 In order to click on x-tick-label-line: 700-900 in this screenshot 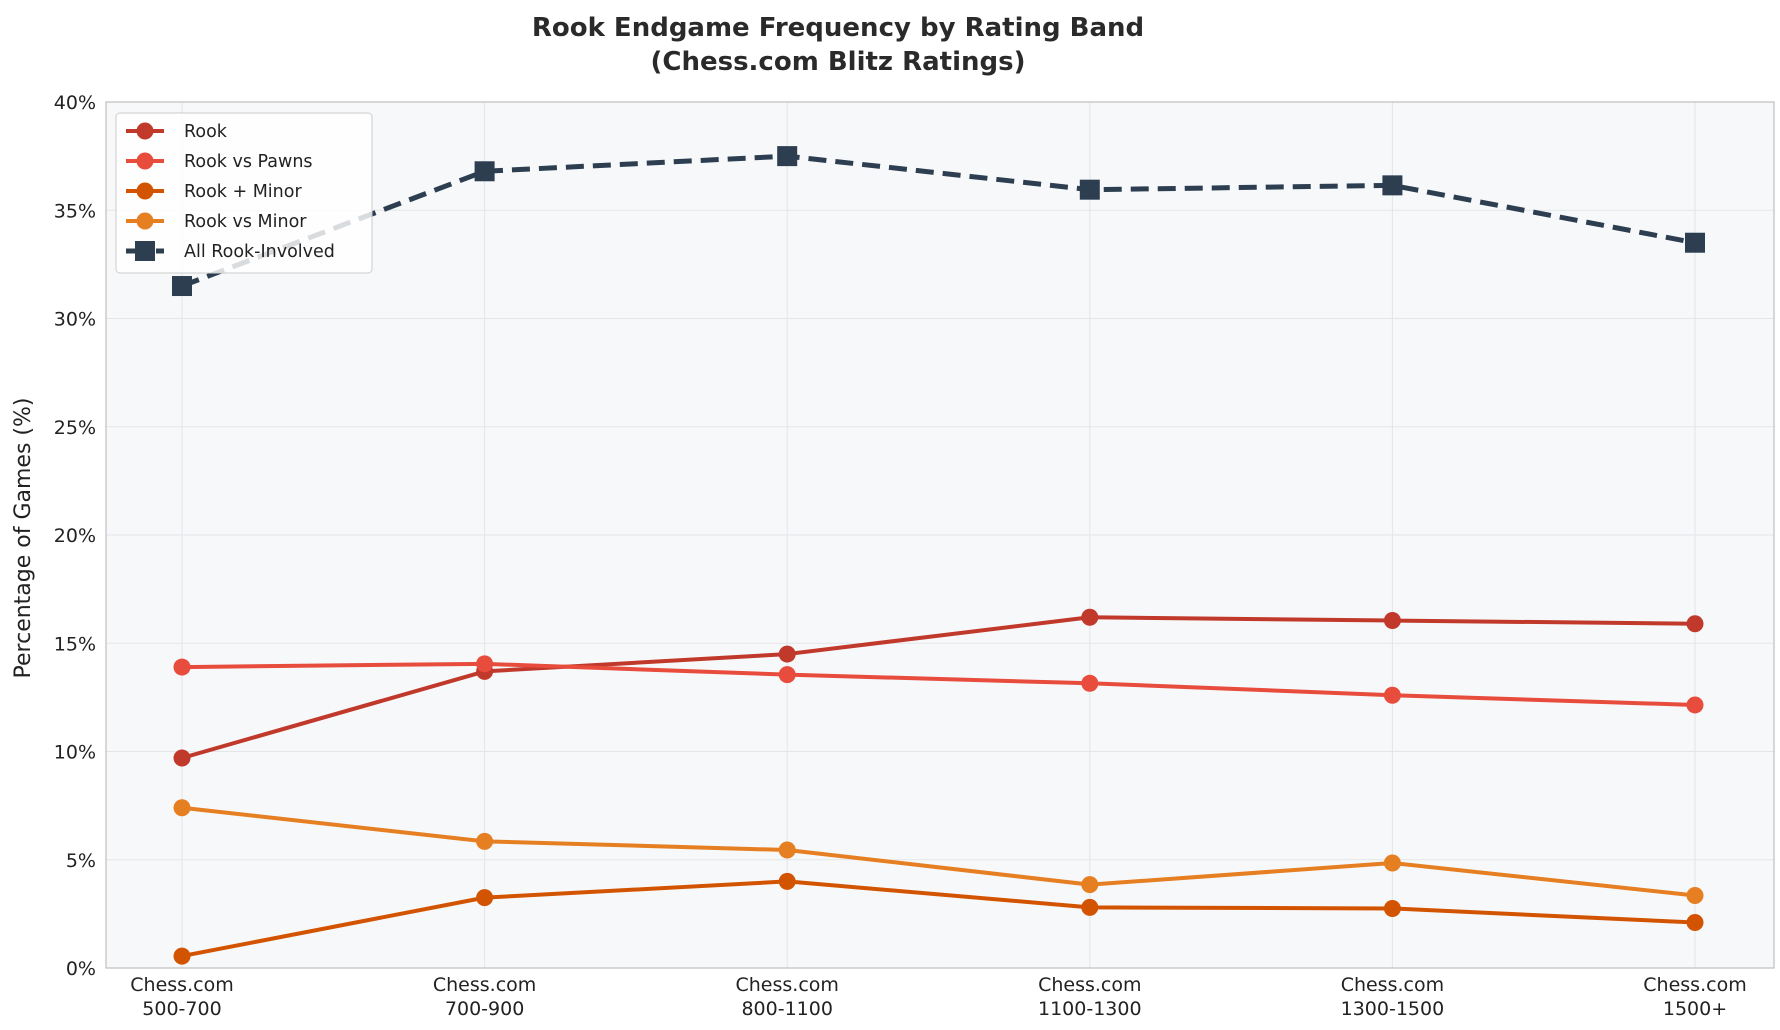, I will do `click(484, 1009)`.